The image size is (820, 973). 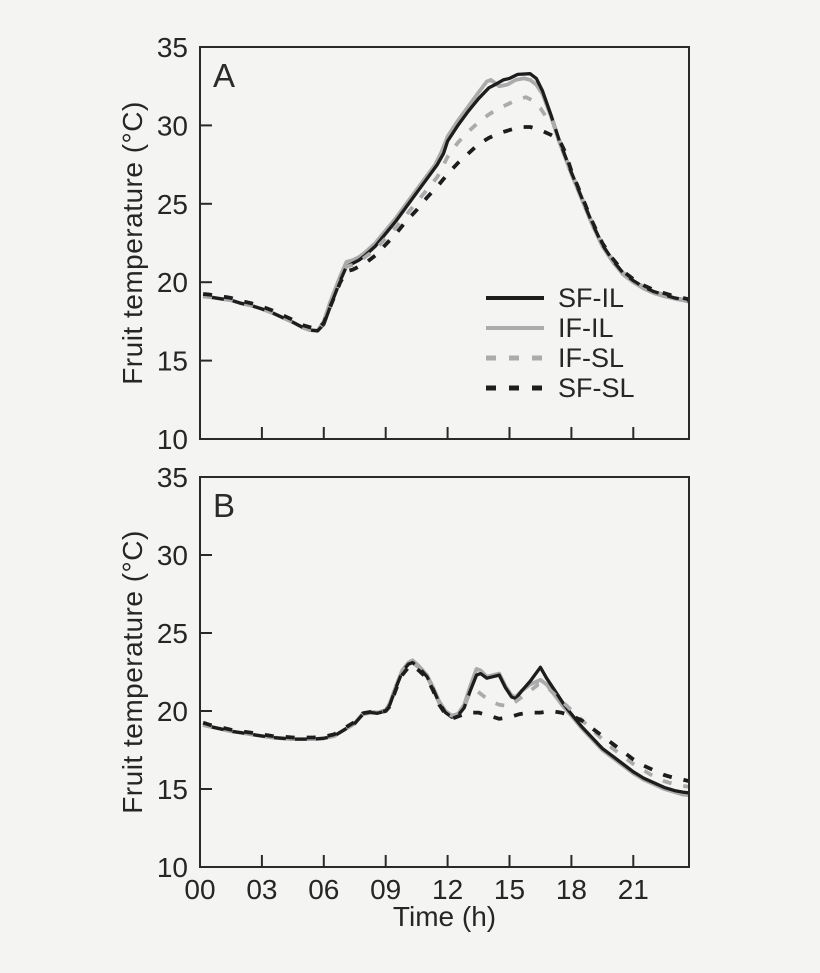 I want to click on x-tick-label: 09, so click(x=385, y=889).